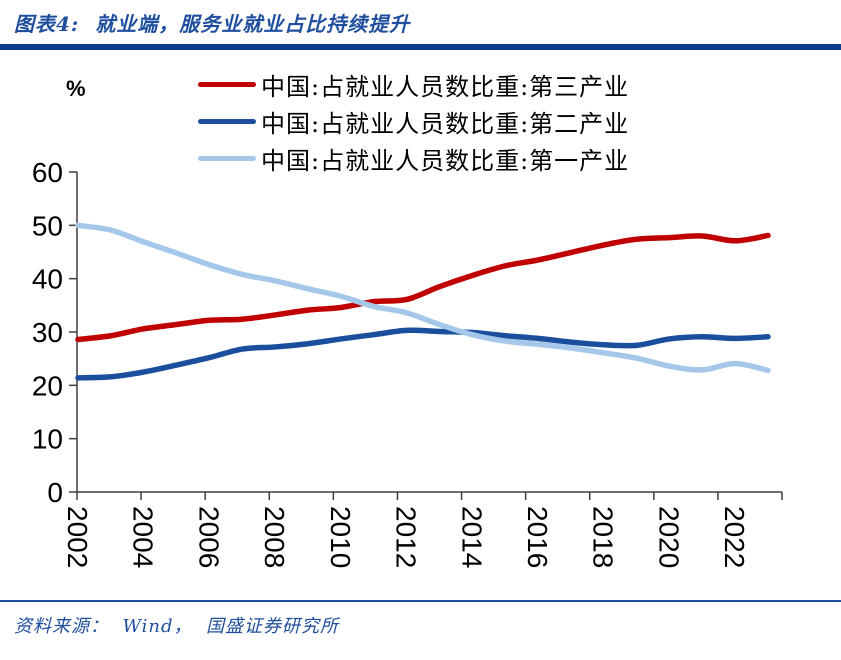 The height and width of the screenshot is (660, 841). Describe the element at coordinates (445, 161) in the screenshot. I see `legend-label-primary: 中国:占就业人员数比重:第一产业` at that location.